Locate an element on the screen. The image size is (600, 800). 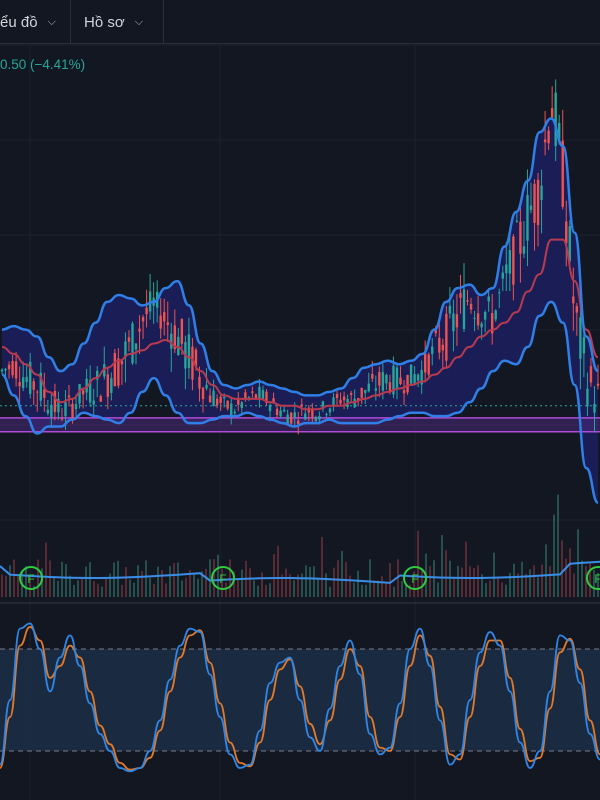
earnings-marker-icon is located at coordinates (223, 578).